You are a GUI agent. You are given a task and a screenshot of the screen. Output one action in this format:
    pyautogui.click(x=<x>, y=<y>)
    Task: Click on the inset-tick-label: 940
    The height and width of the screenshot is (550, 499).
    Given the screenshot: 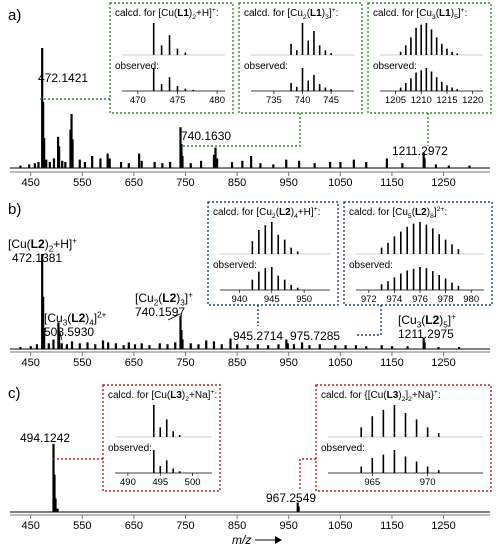 What is the action you would take?
    pyautogui.click(x=239, y=299)
    